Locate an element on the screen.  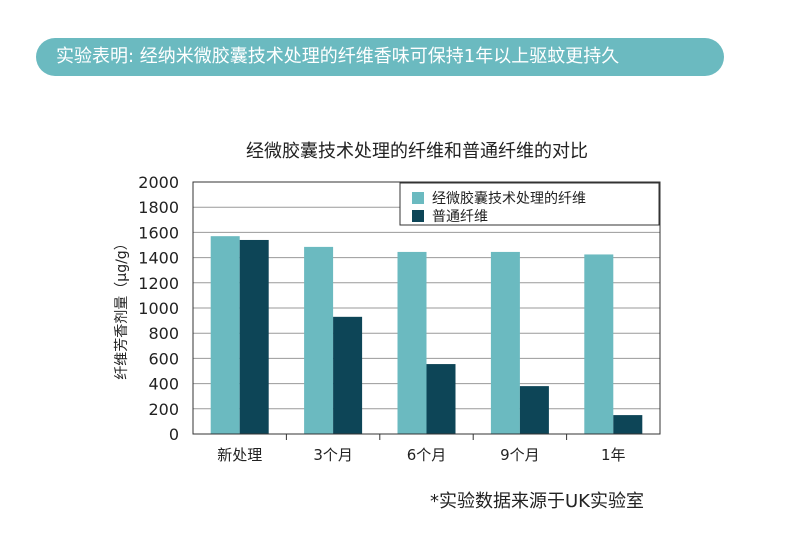
x-tick-label: 3个月 is located at coordinates (333, 455).